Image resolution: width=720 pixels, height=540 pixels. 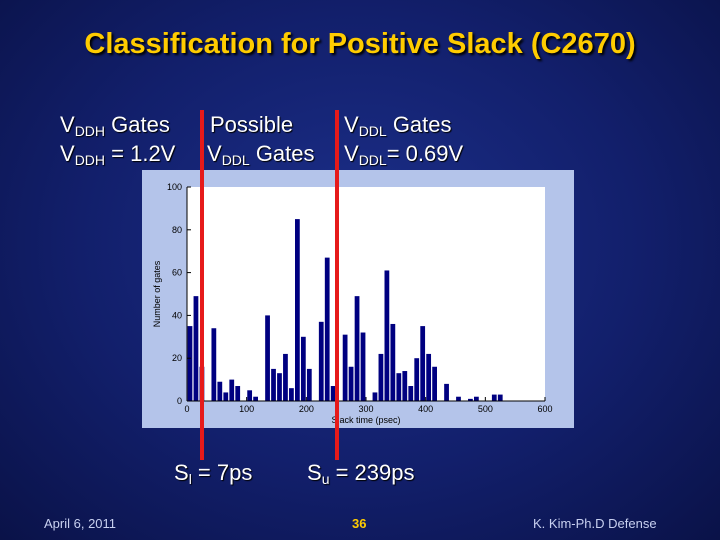 What do you see at coordinates (115, 125) in the screenshot?
I see `vddh-gates-label: VDDH Gates` at bounding box center [115, 125].